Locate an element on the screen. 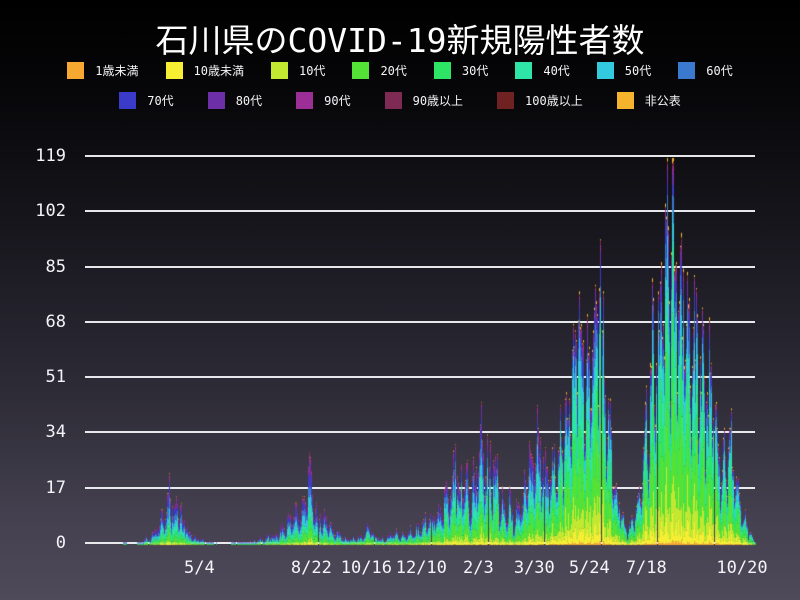 The width and height of the screenshot is (800, 600). x-axis-tick-label: 10/20 is located at coordinates (742, 568).